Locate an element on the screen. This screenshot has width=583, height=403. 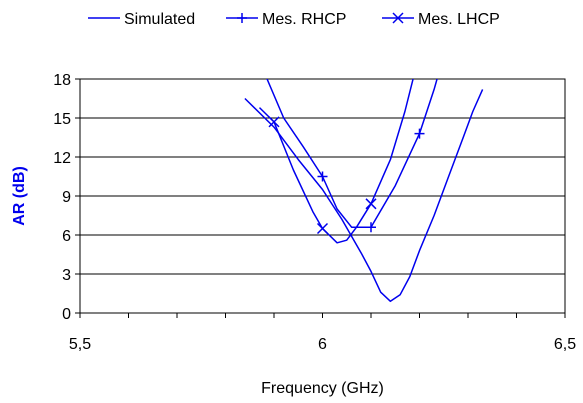
legend-label: Mes. LHCP is located at coordinates (459, 19).